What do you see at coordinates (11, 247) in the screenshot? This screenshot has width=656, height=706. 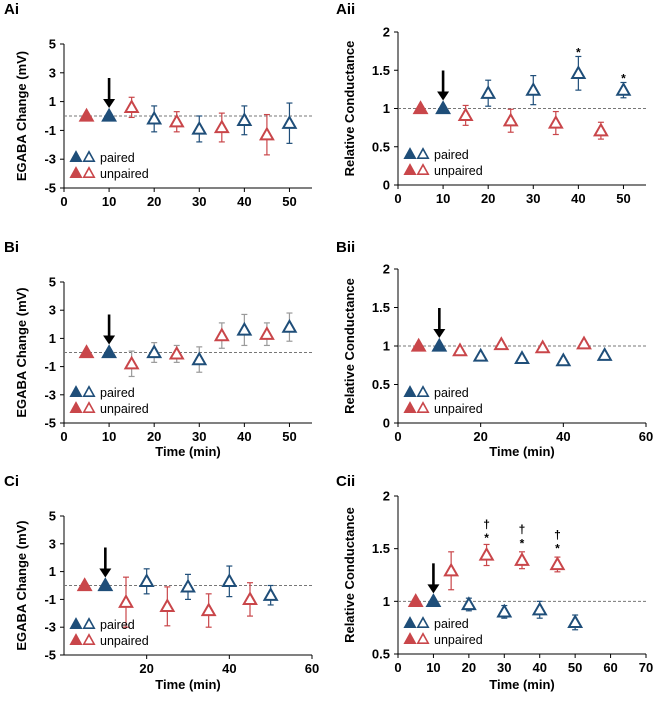 I see `panel-label: Bi` at bounding box center [11, 247].